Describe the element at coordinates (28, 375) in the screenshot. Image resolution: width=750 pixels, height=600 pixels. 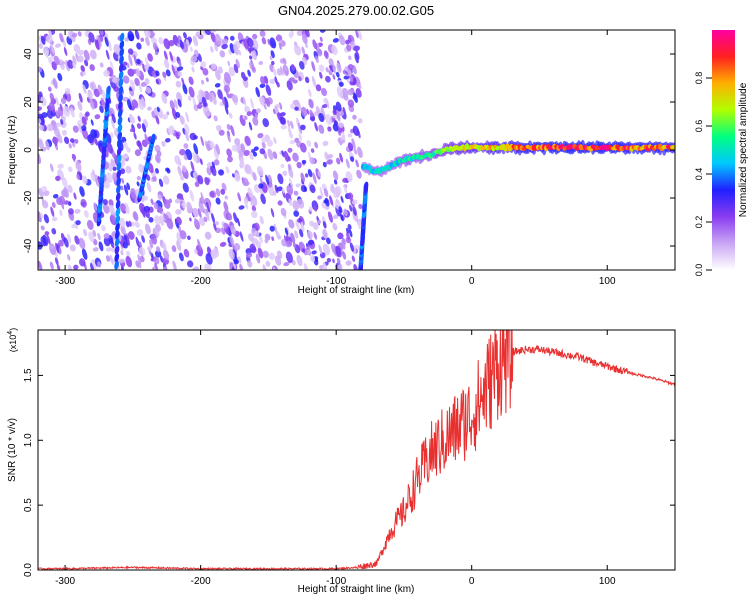
I see `snr-y-tick-label: 1.5` at that location.